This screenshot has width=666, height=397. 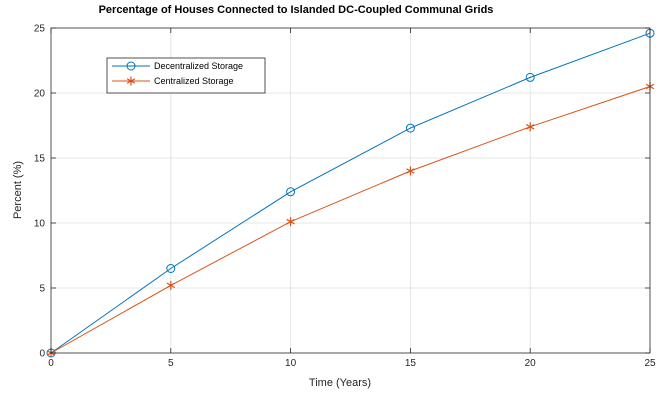 I want to click on x-tick-label: 0, so click(x=51, y=363).